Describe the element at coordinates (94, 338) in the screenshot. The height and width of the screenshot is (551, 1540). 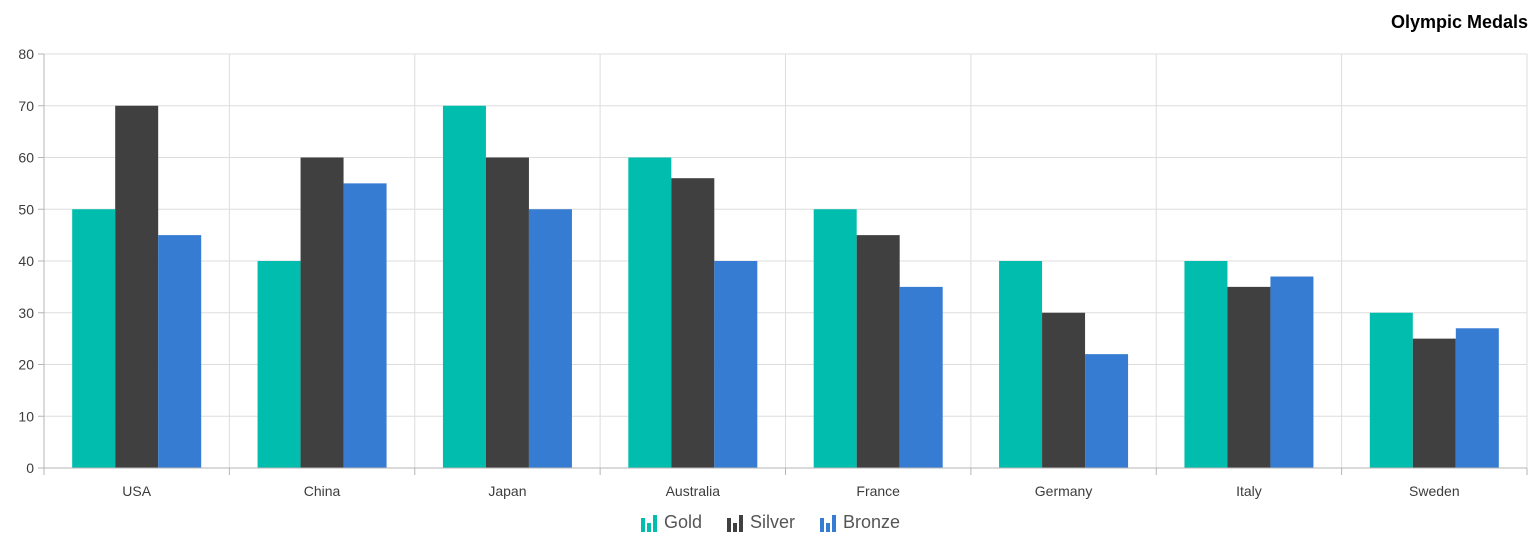
I see `bar-gold-usa` at that location.